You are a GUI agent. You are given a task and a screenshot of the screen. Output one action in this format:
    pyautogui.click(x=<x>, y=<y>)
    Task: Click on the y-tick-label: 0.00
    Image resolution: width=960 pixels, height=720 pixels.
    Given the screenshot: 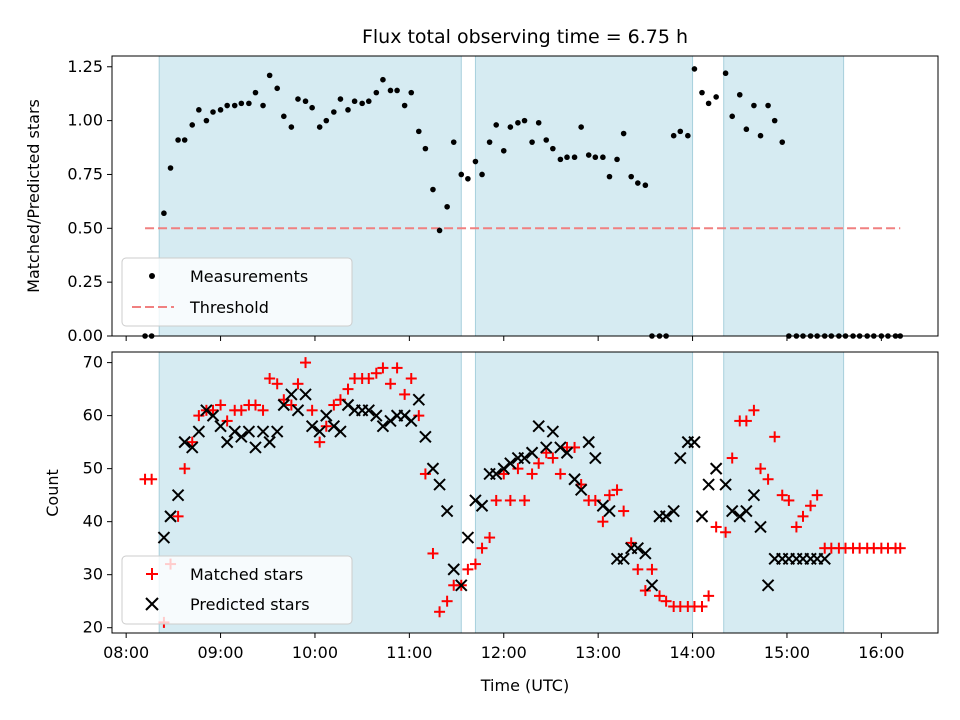 What is the action you would take?
    pyautogui.click(x=85, y=335)
    